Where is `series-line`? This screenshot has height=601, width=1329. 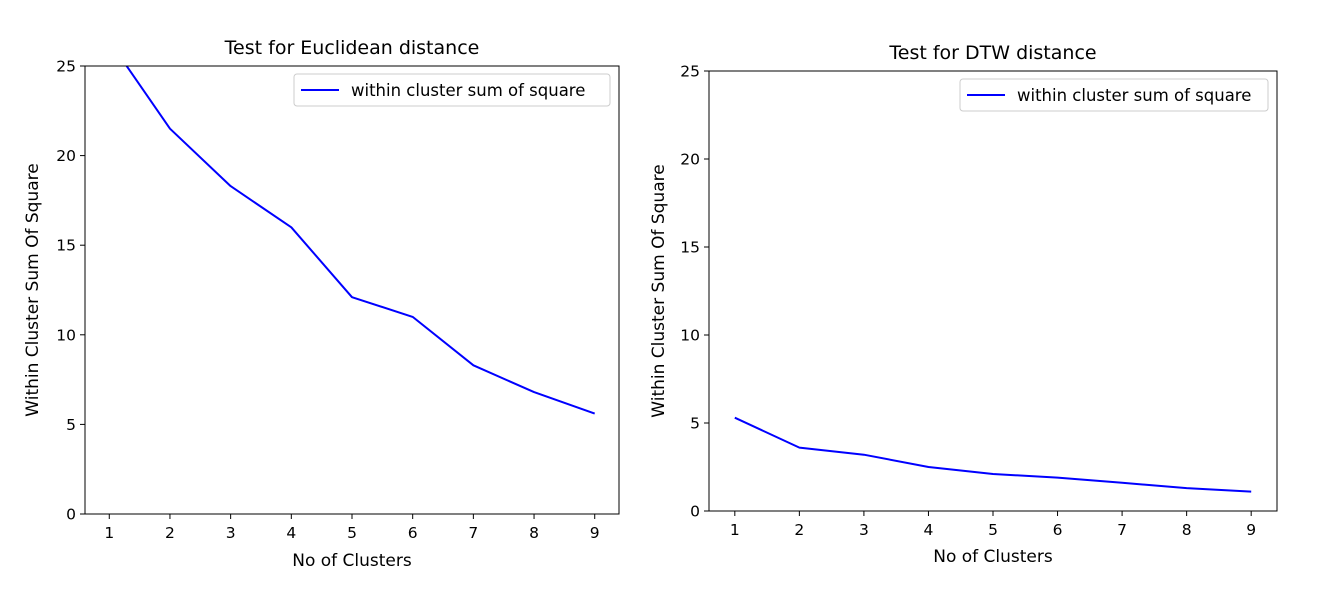 series-line is located at coordinates (993, 454).